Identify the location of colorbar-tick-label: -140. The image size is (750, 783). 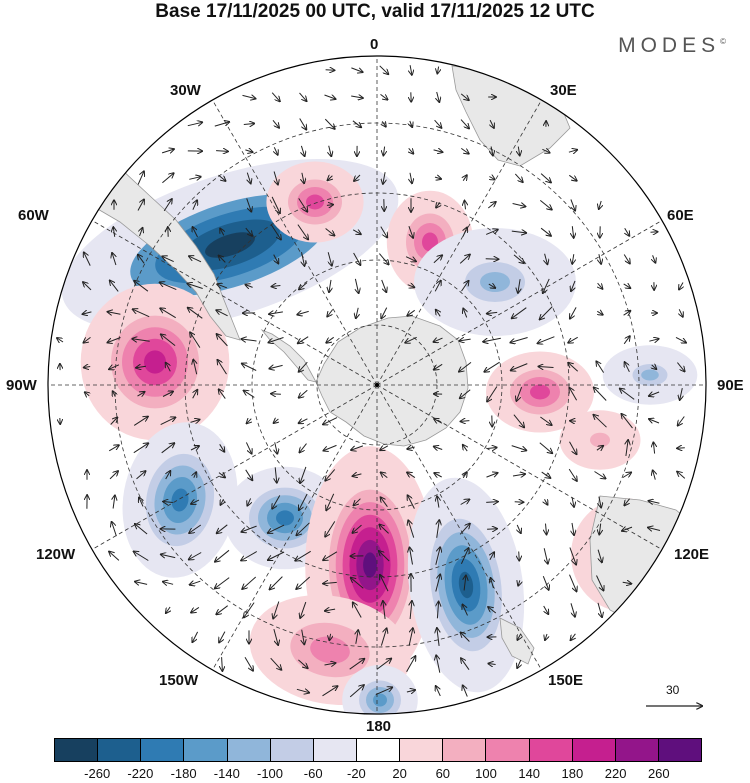
(226, 773).